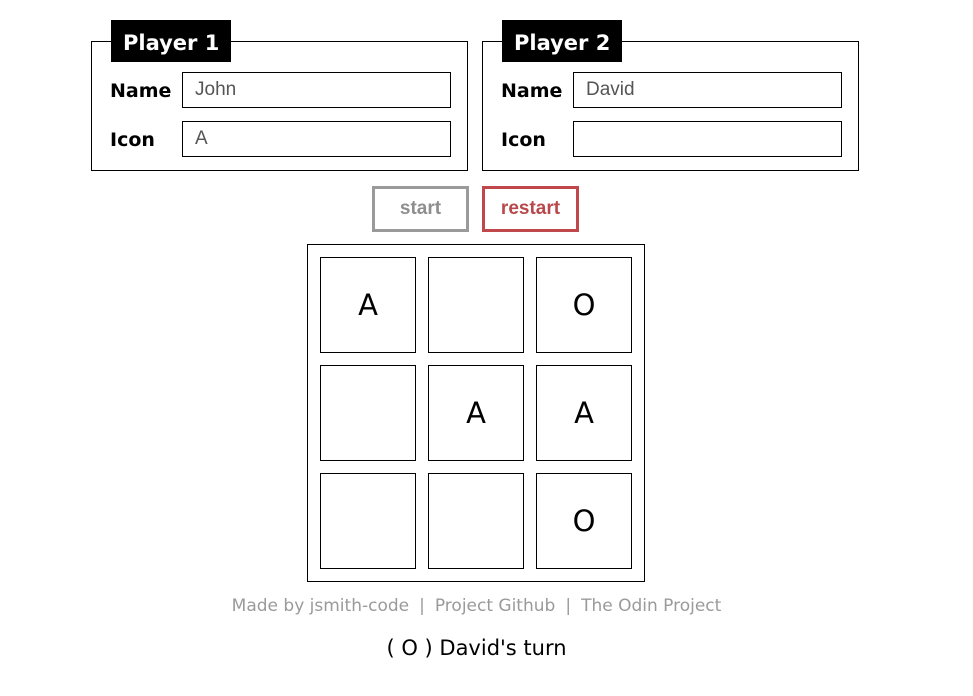  I want to click on turn-status: ( O ) David's turn, so click(476, 648).